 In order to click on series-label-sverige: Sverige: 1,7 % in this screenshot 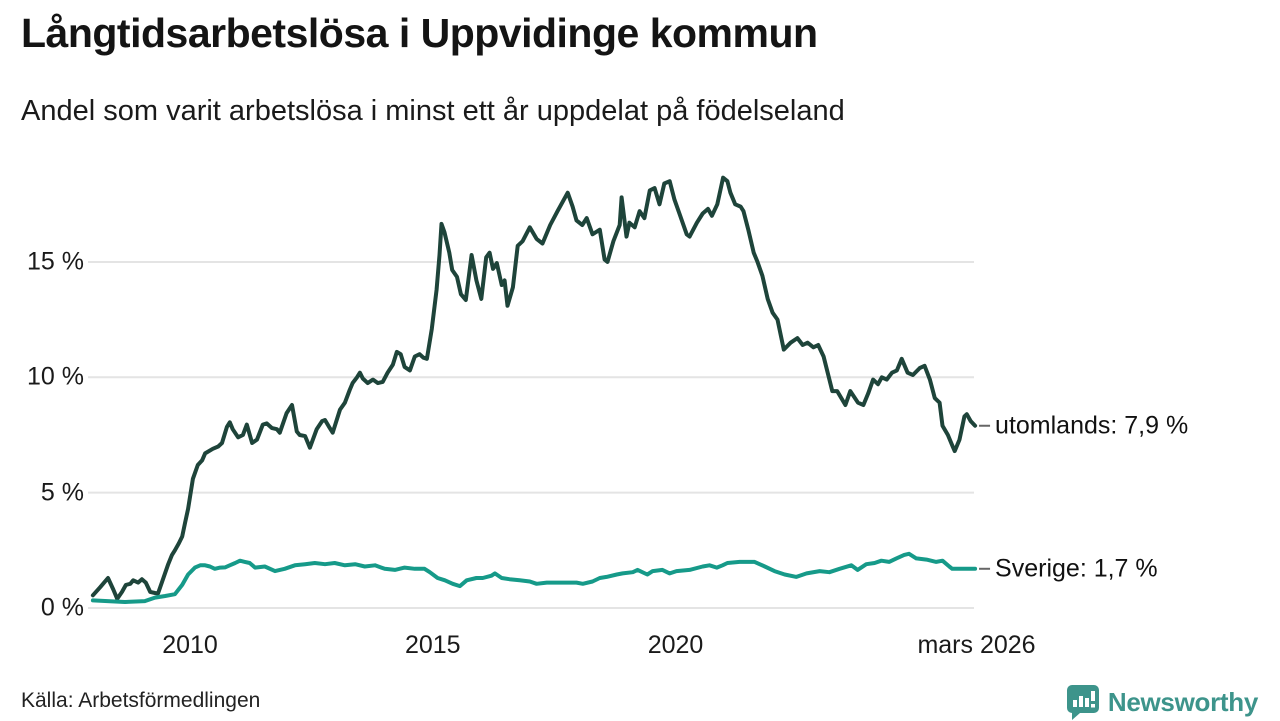, I will do `click(1076, 568)`.